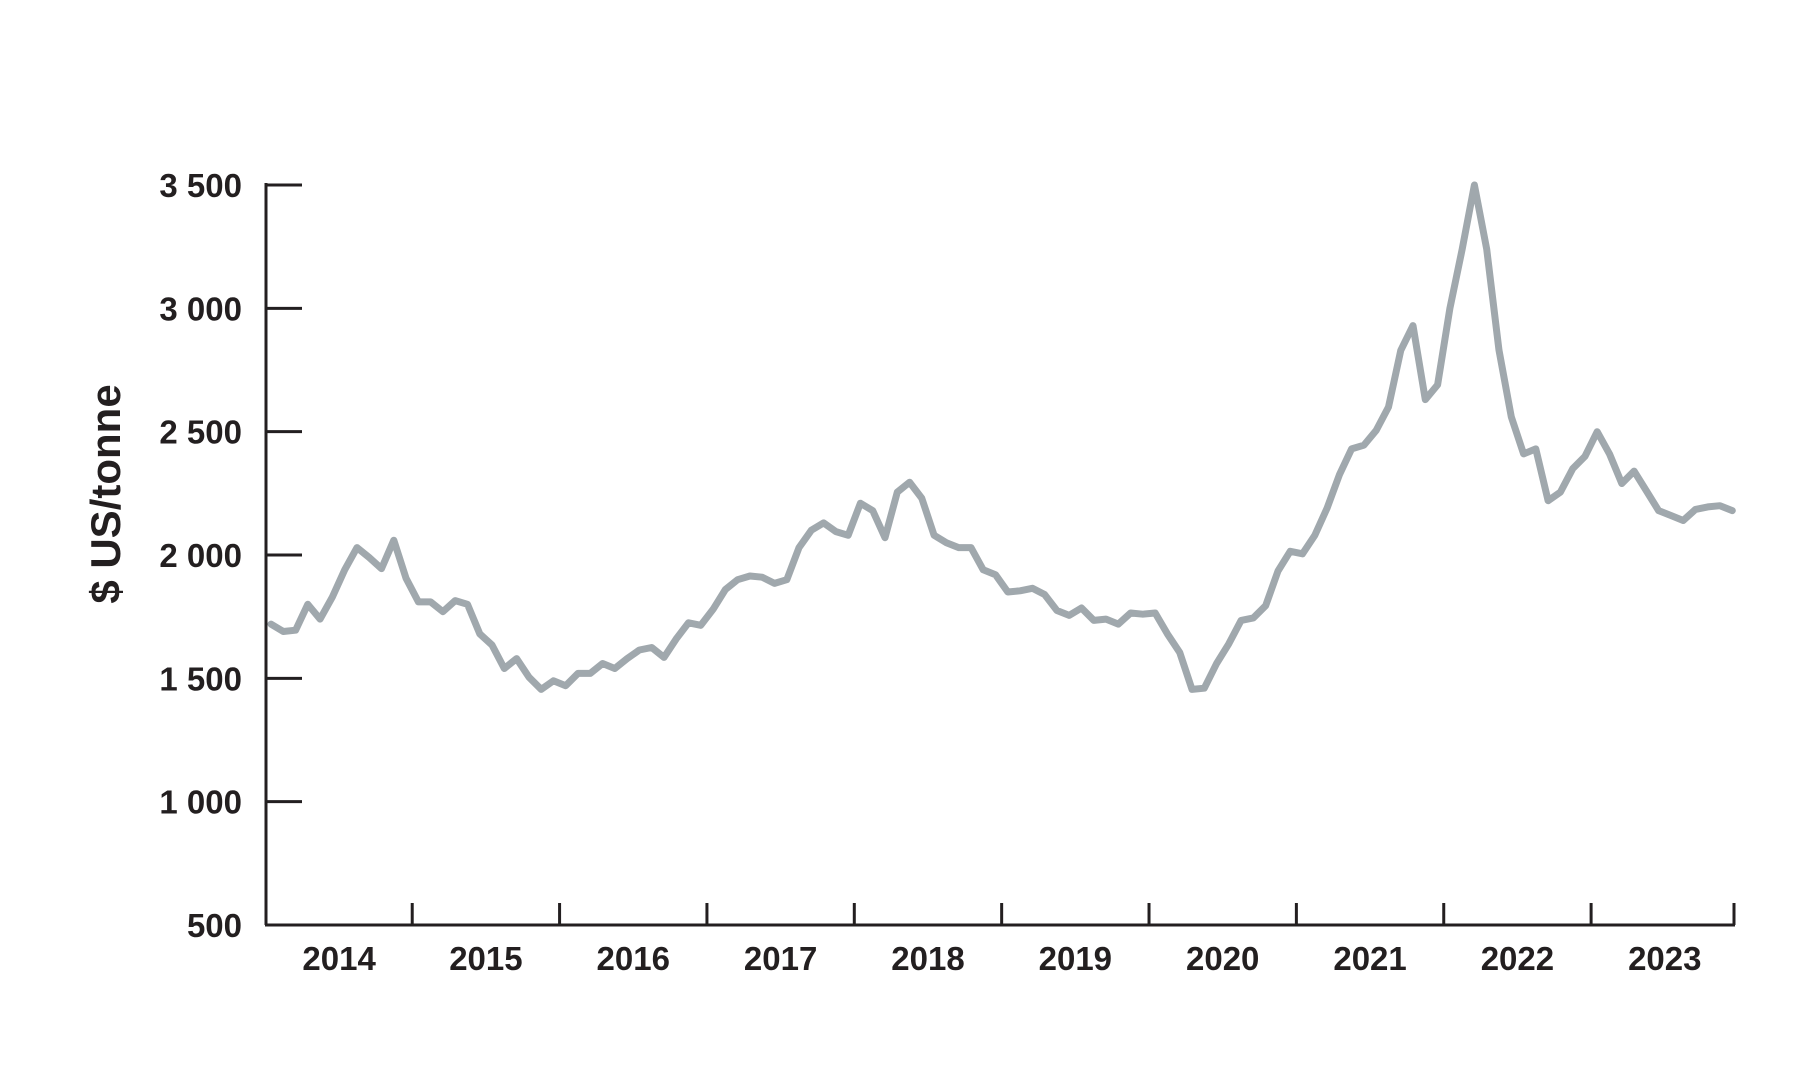  What do you see at coordinates (339, 958) in the screenshot?
I see `x-tick-label: 2014` at bounding box center [339, 958].